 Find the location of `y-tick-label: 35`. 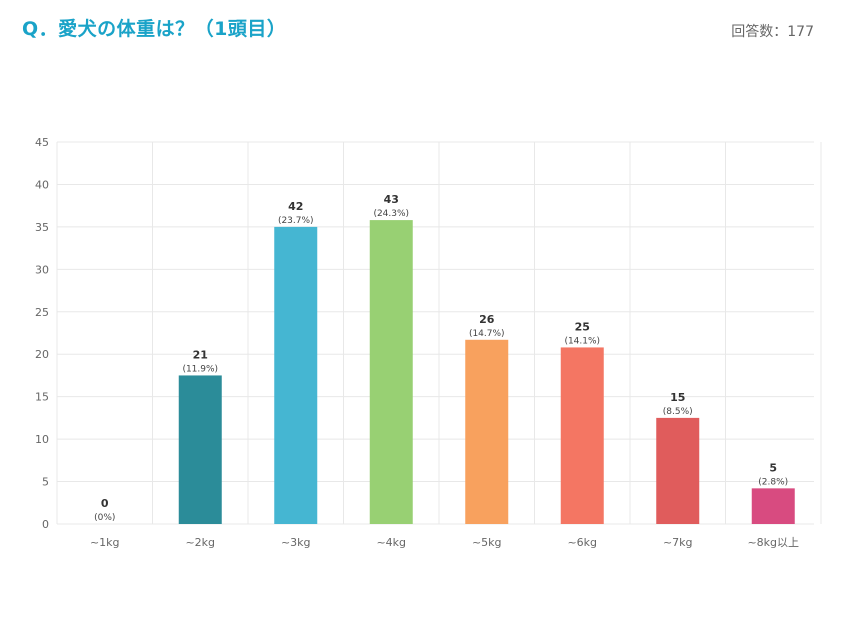

y-tick-label: 35 is located at coordinates (42, 227).